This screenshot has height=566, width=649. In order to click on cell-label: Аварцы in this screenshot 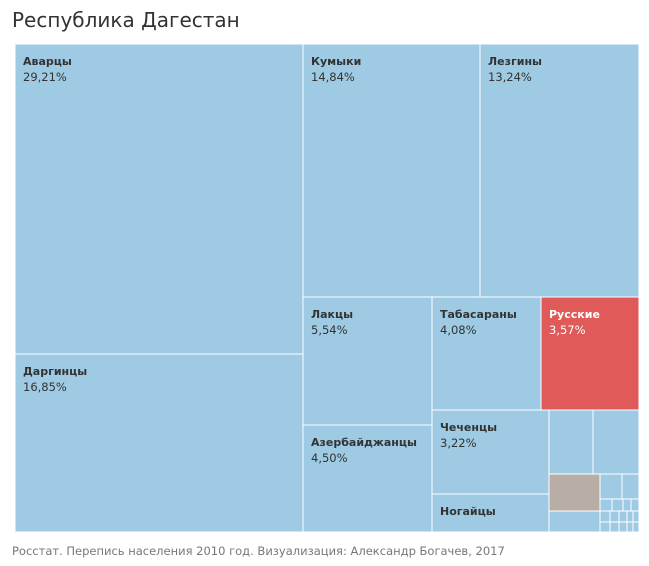, I will do `click(47, 61)`.